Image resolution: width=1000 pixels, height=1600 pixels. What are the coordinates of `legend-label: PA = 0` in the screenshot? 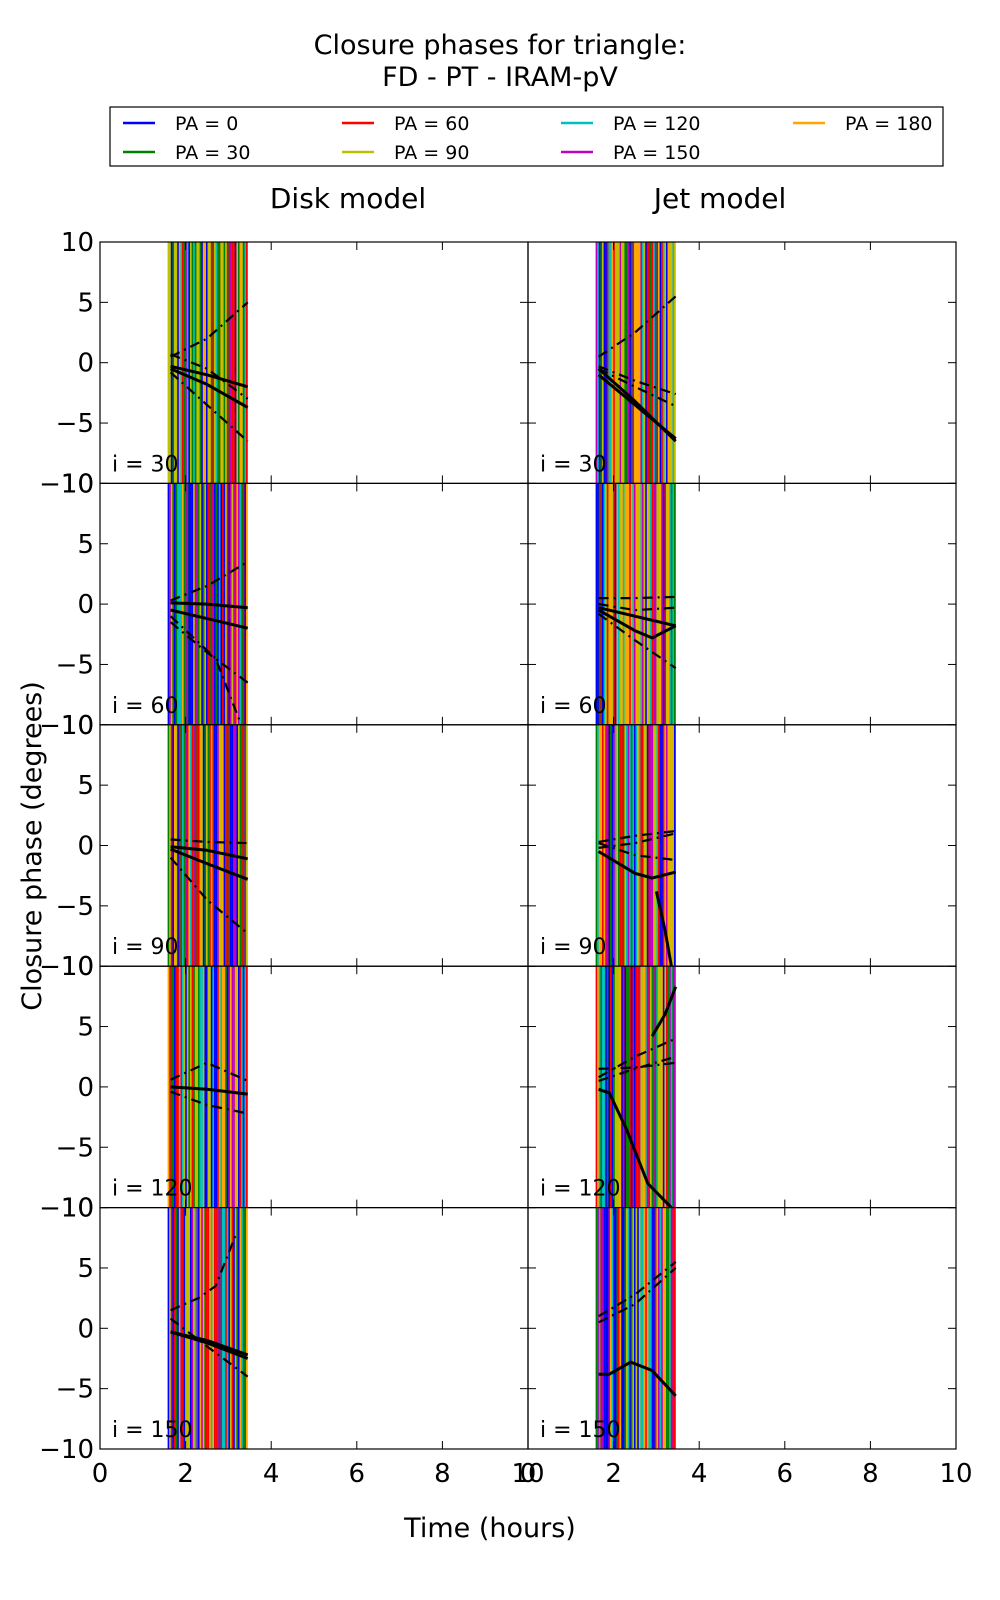 It's located at (206, 124).